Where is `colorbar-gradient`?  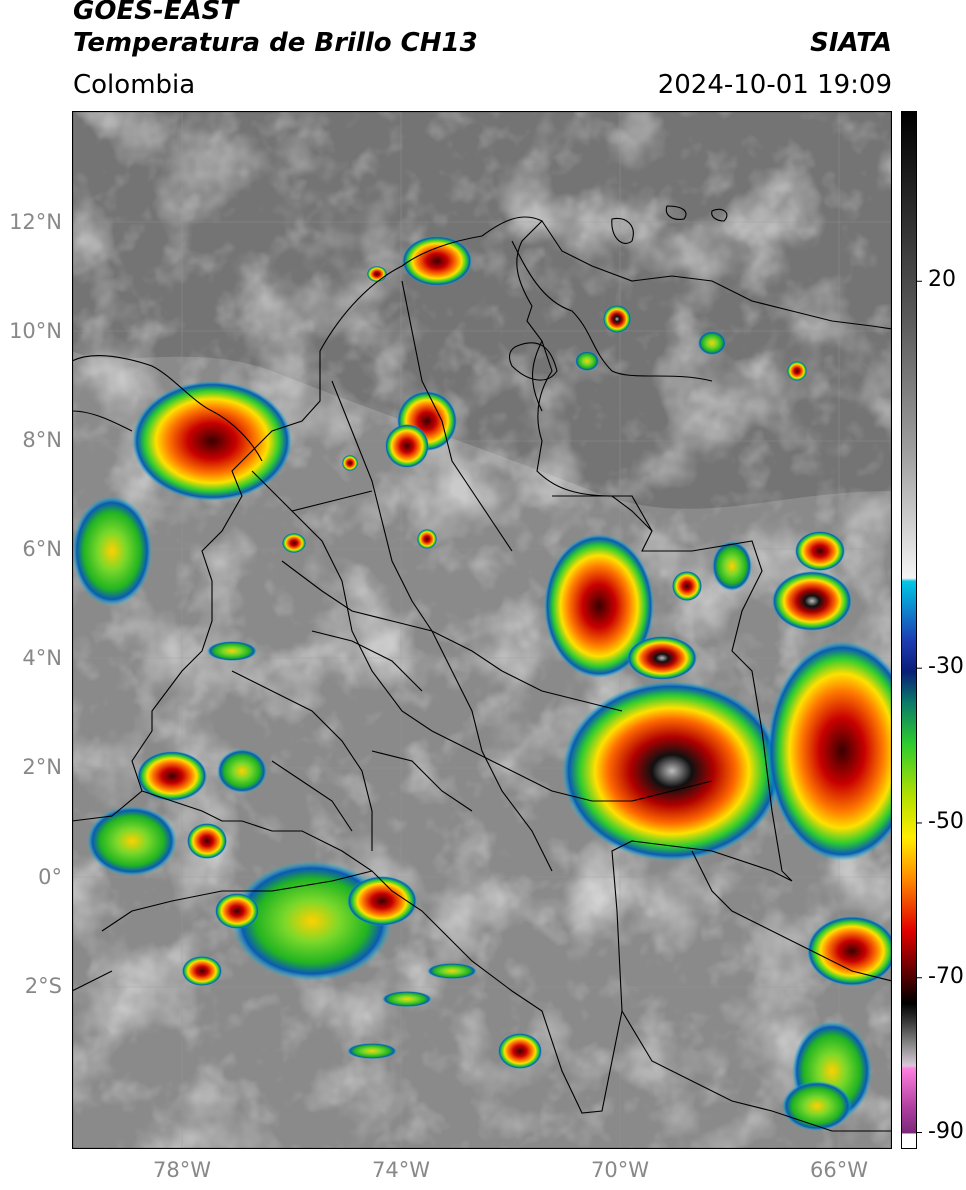
colorbar-gradient is located at coordinates (909, 630).